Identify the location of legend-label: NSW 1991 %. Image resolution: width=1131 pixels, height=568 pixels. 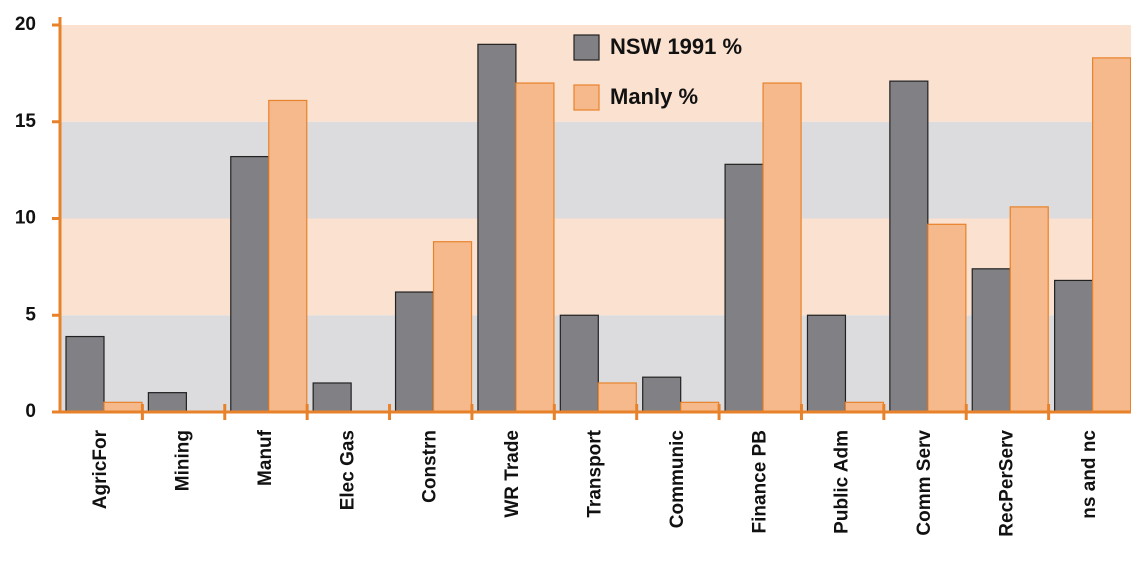
(676, 46).